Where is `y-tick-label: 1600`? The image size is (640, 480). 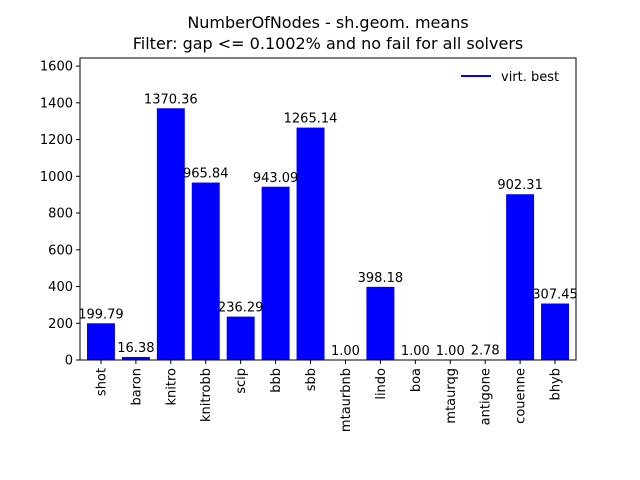
y-tick-label: 1600 is located at coordinates (56, 67).